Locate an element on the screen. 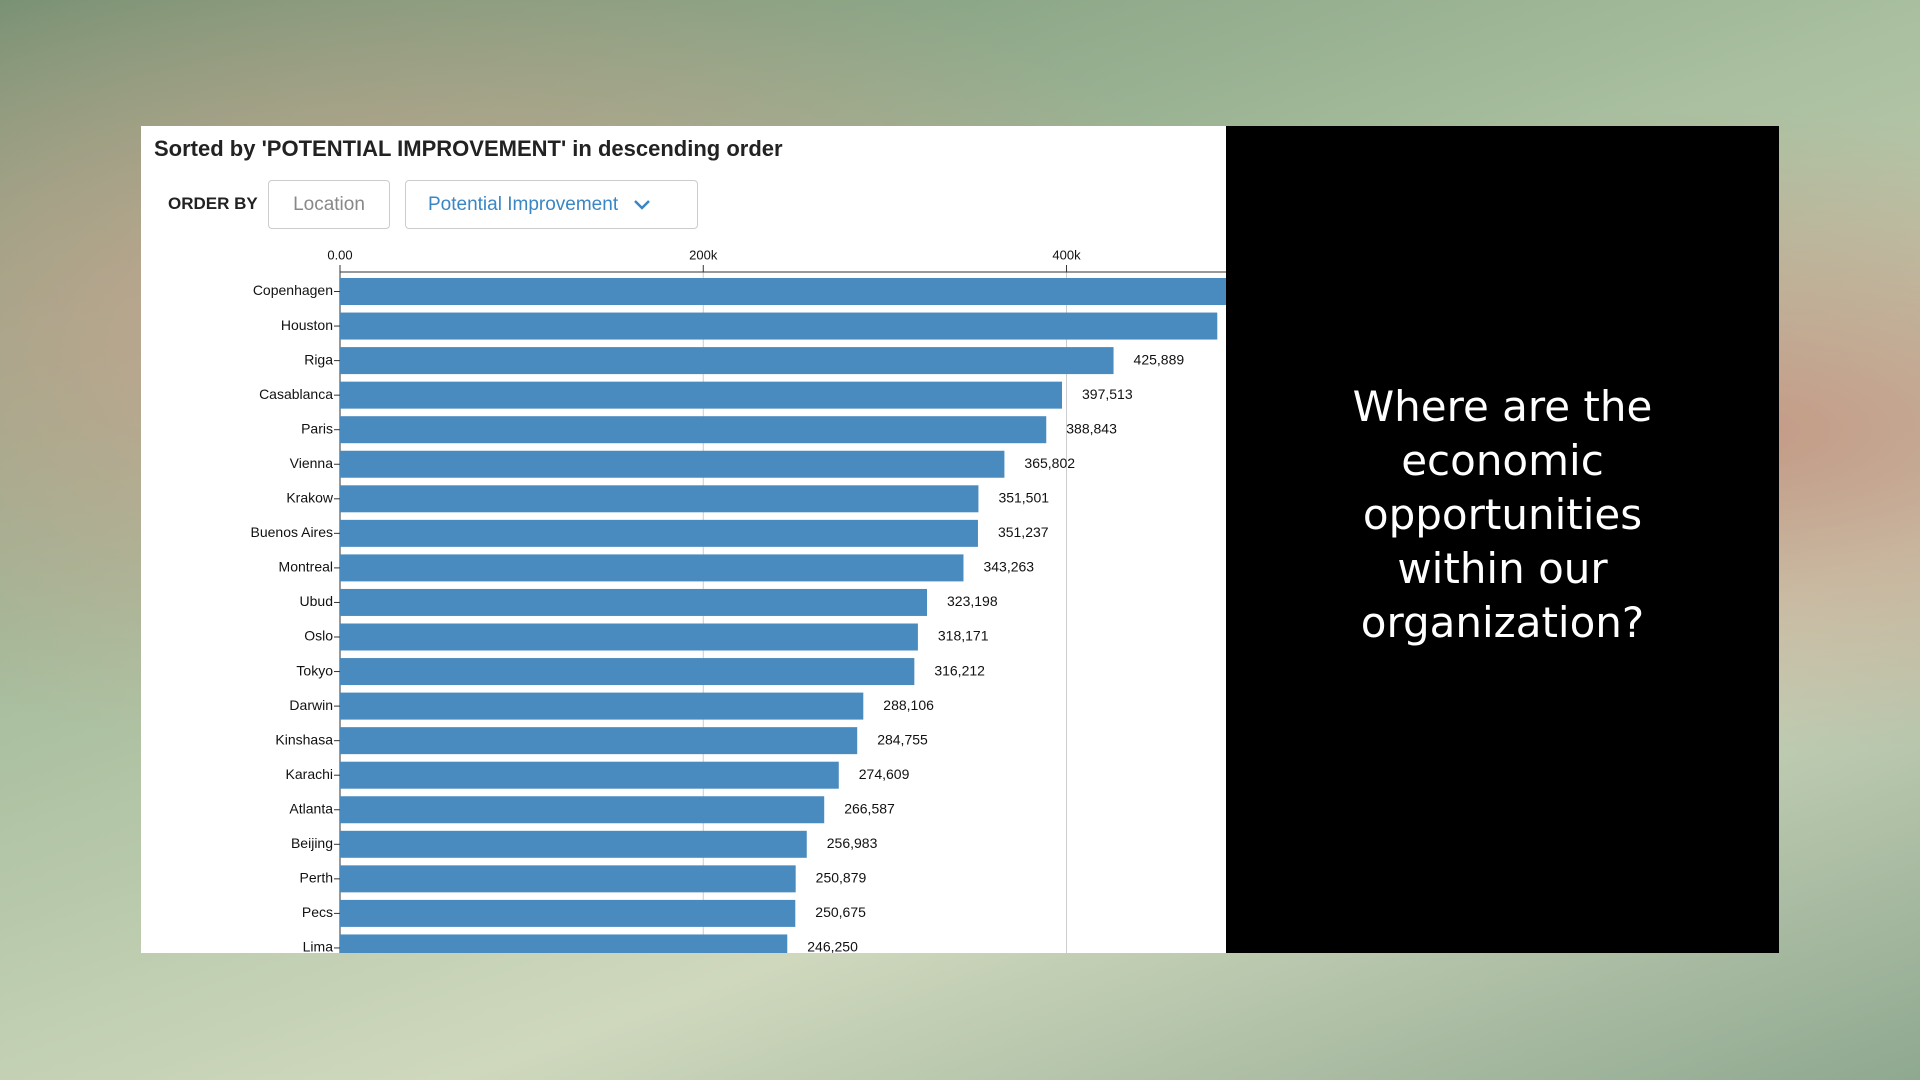 The height and width of the screenshot is (1080, 1920). y-tick-label: Ubud is located at coordinates (316, 601).